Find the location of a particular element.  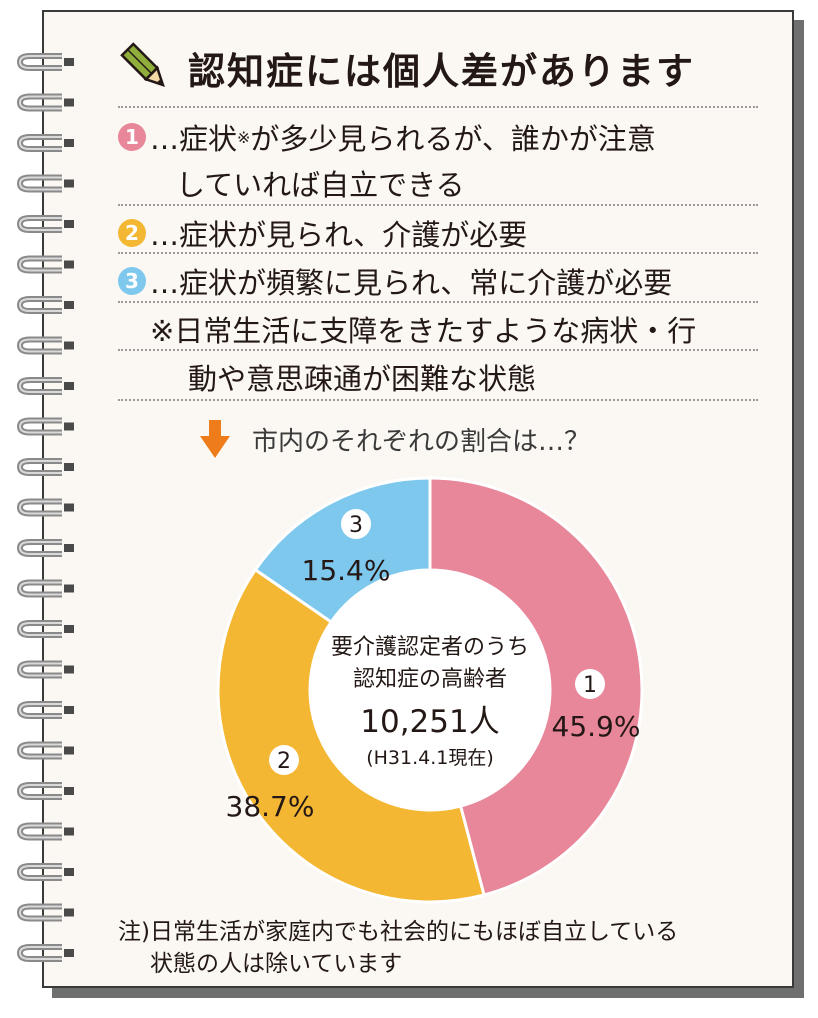

definition-1-continued: していれば自立できる is located at coordinates (320, 185).